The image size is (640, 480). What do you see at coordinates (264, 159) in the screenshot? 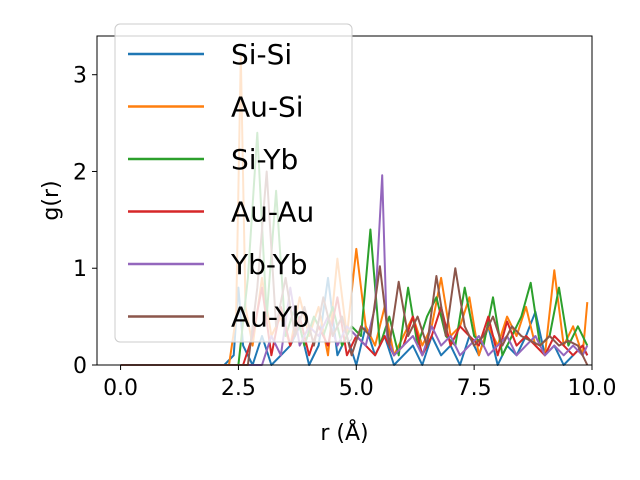
I see `legend-label: Si-Yb` at bounding box center [264, 159].